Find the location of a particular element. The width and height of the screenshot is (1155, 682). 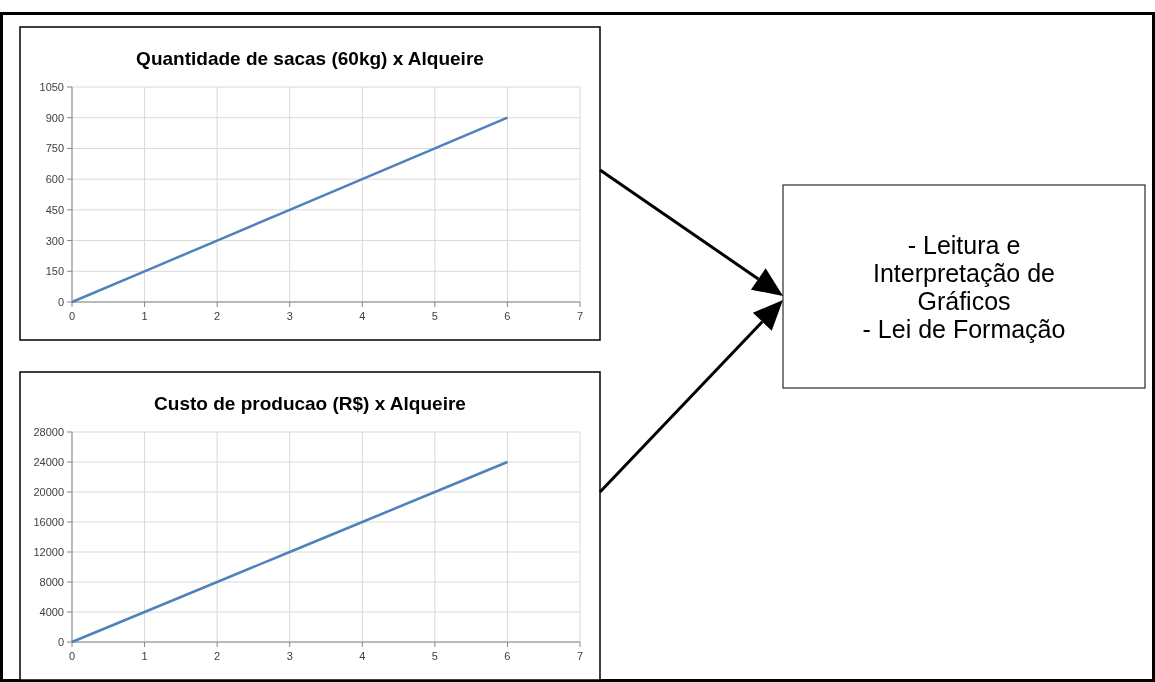

y-tick-label: 600 is located at coordinates (54, 179).